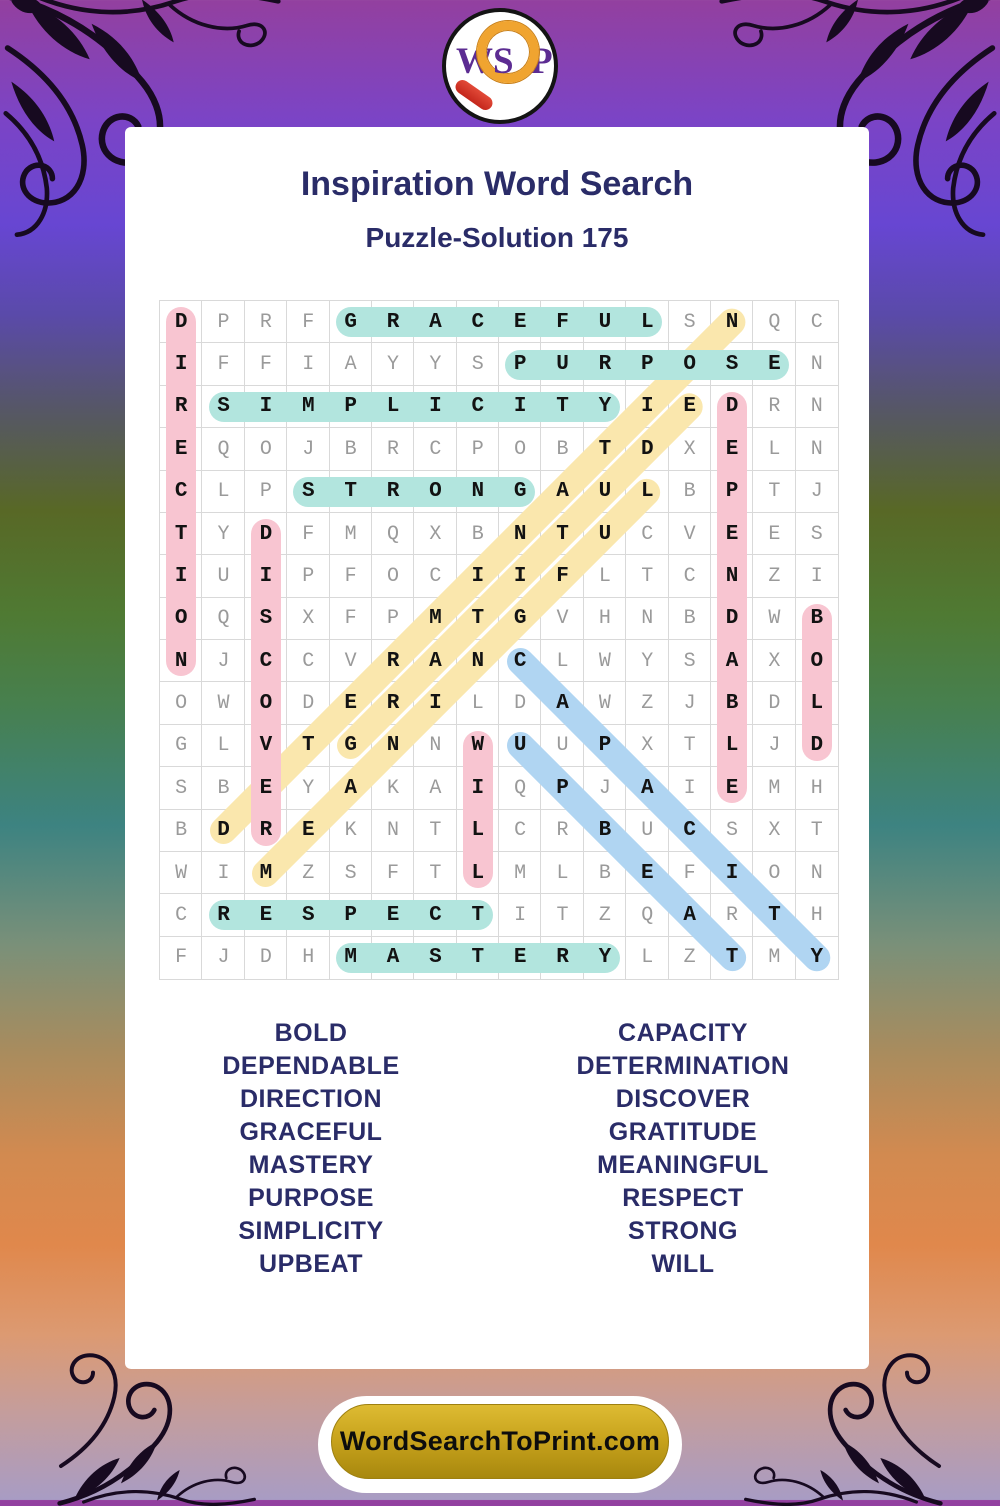 The width and height of the screenshot is (1000, 1506). What do you see at coordinates (393, 534) in the screenshot?
I see `grid-letter: Q` at bounding box center [393, 534].